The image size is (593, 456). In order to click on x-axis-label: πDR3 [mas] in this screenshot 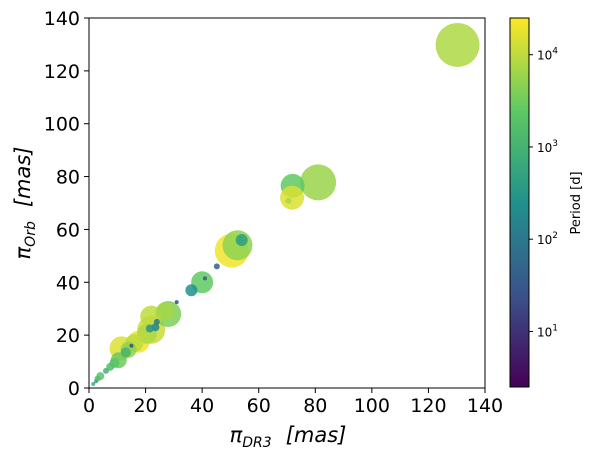, I will do `click(288, 437)`.